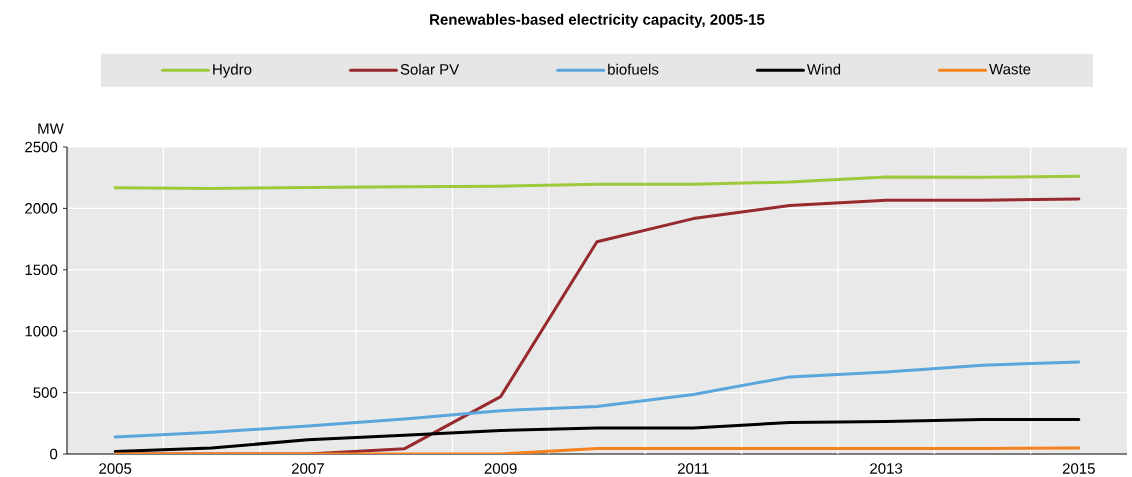  What do you see at coordinates (232, 70) in the screenshot?
I see `legend-label: Hydro` at bounding box center [232, 70].